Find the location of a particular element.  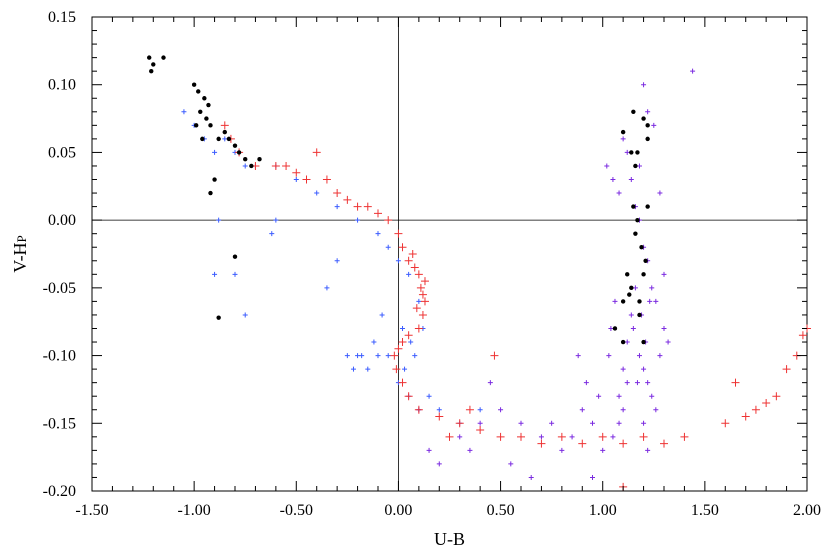

y-tick-label: -0.05 is located at coordinates (59, 288).